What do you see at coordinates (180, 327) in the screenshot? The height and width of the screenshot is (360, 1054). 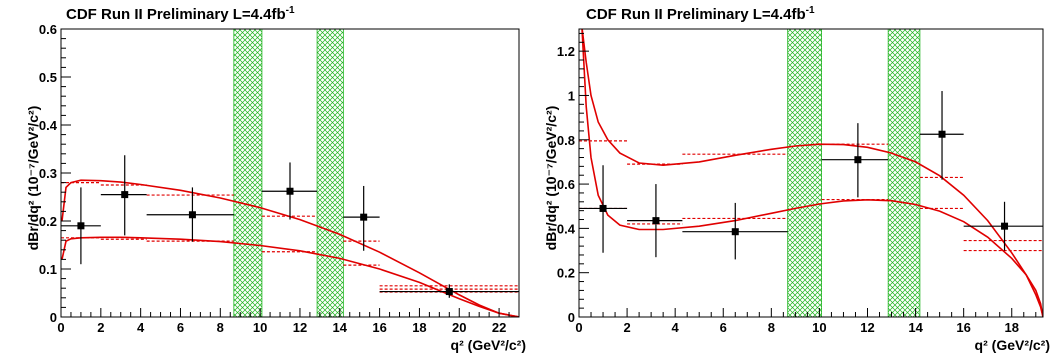 I see `left-x-tick-label: 6` at bounding box center [180, 327].